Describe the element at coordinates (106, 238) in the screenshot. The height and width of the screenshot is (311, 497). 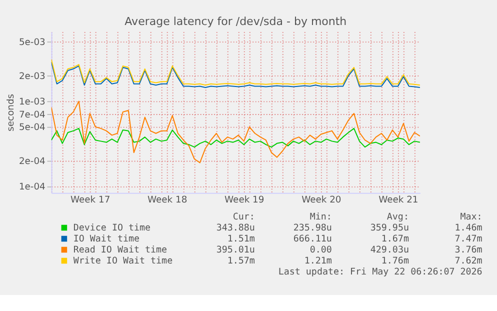
I see `legend-label: IO Wait time` at that location.